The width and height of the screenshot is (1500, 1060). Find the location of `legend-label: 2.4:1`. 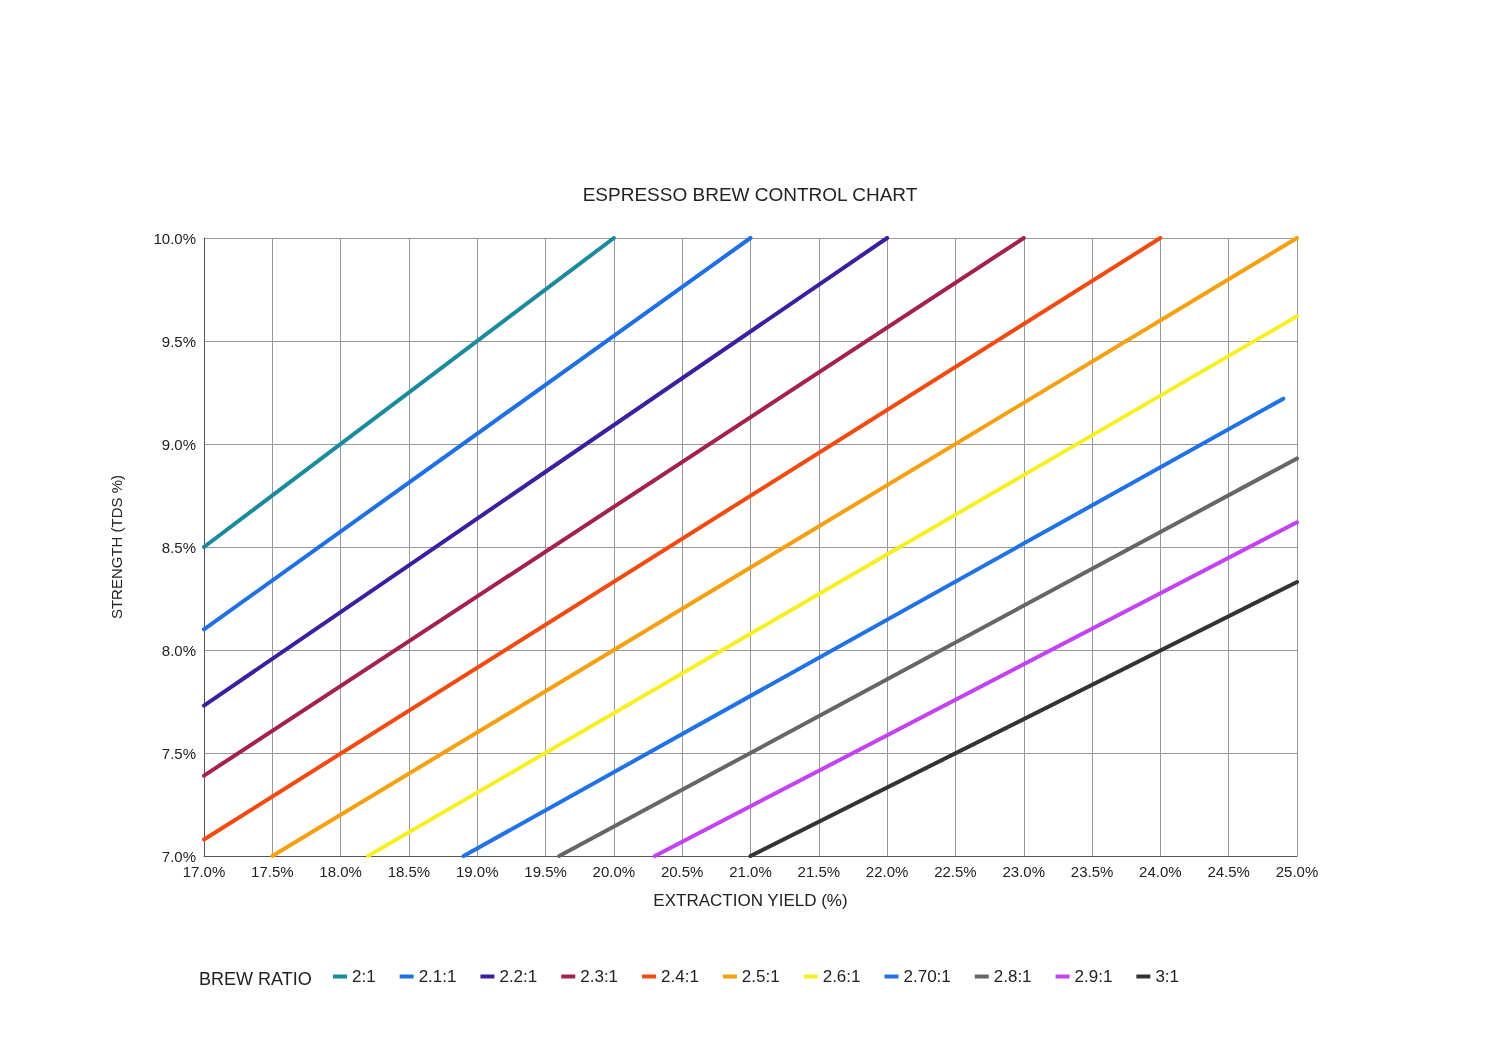

legend-label: 2.4:1 is located at coordinates (680, 976).